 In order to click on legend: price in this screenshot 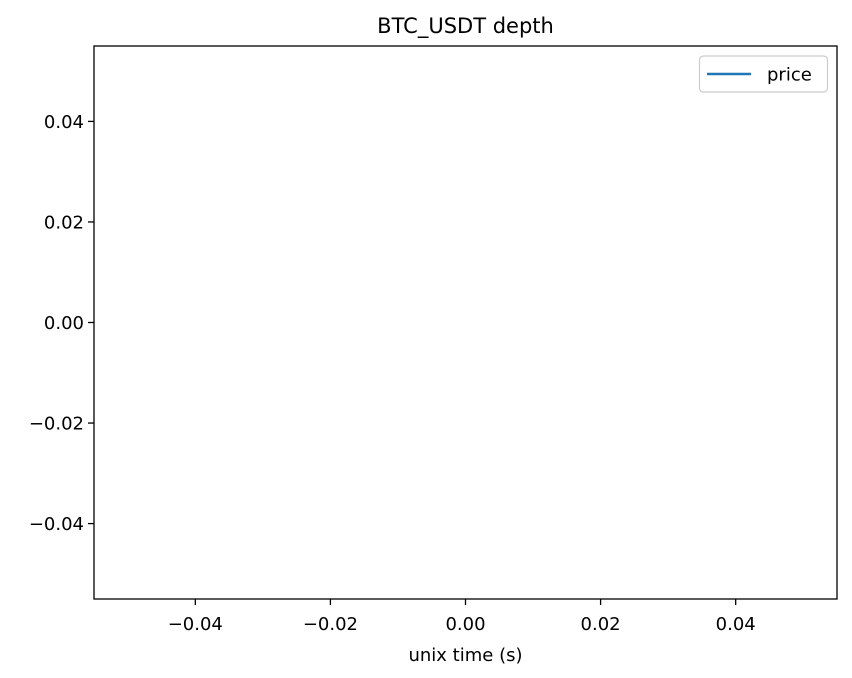, I will do `click(763, 74)`.